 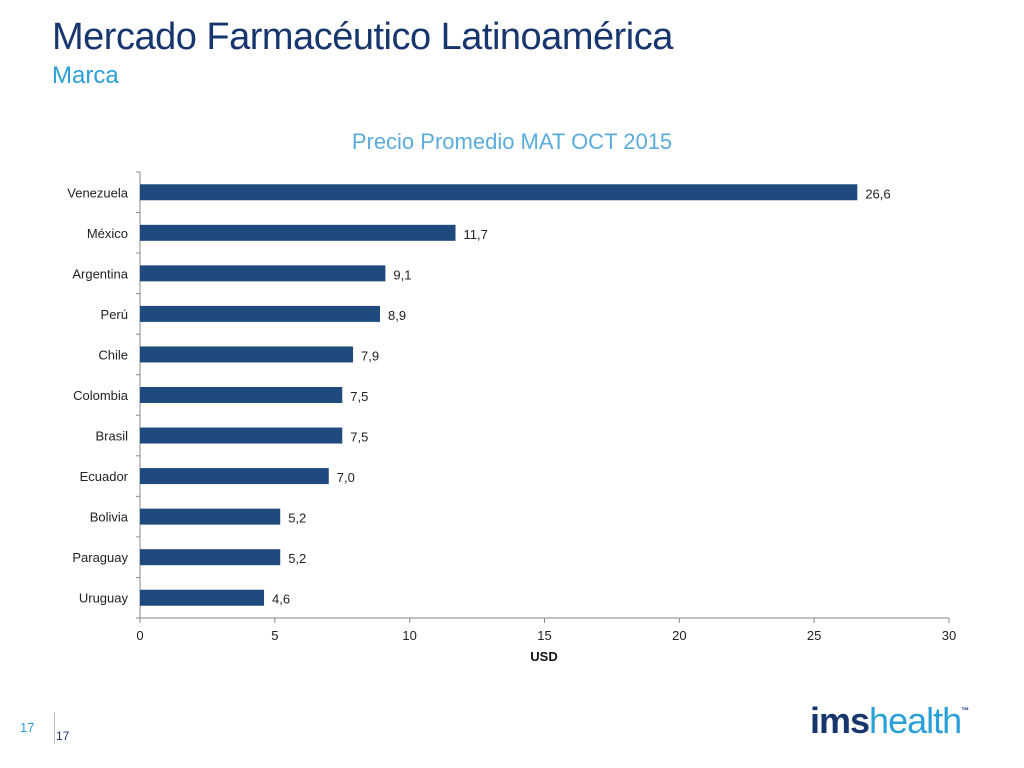 What do you see at coordinates (234, 476) in the screenshot?
I see `bar-ecuador` at bounding box center [234, 476].